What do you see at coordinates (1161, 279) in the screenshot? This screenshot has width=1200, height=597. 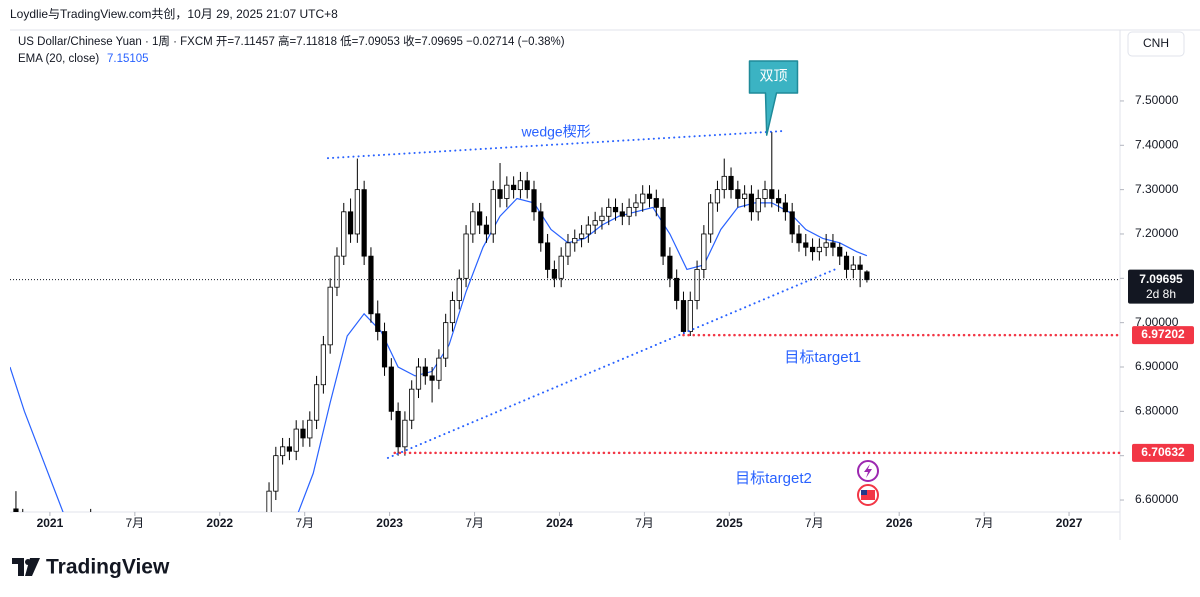 I see `last-price-label: 7.09695` at bounding box center [1161, 279].